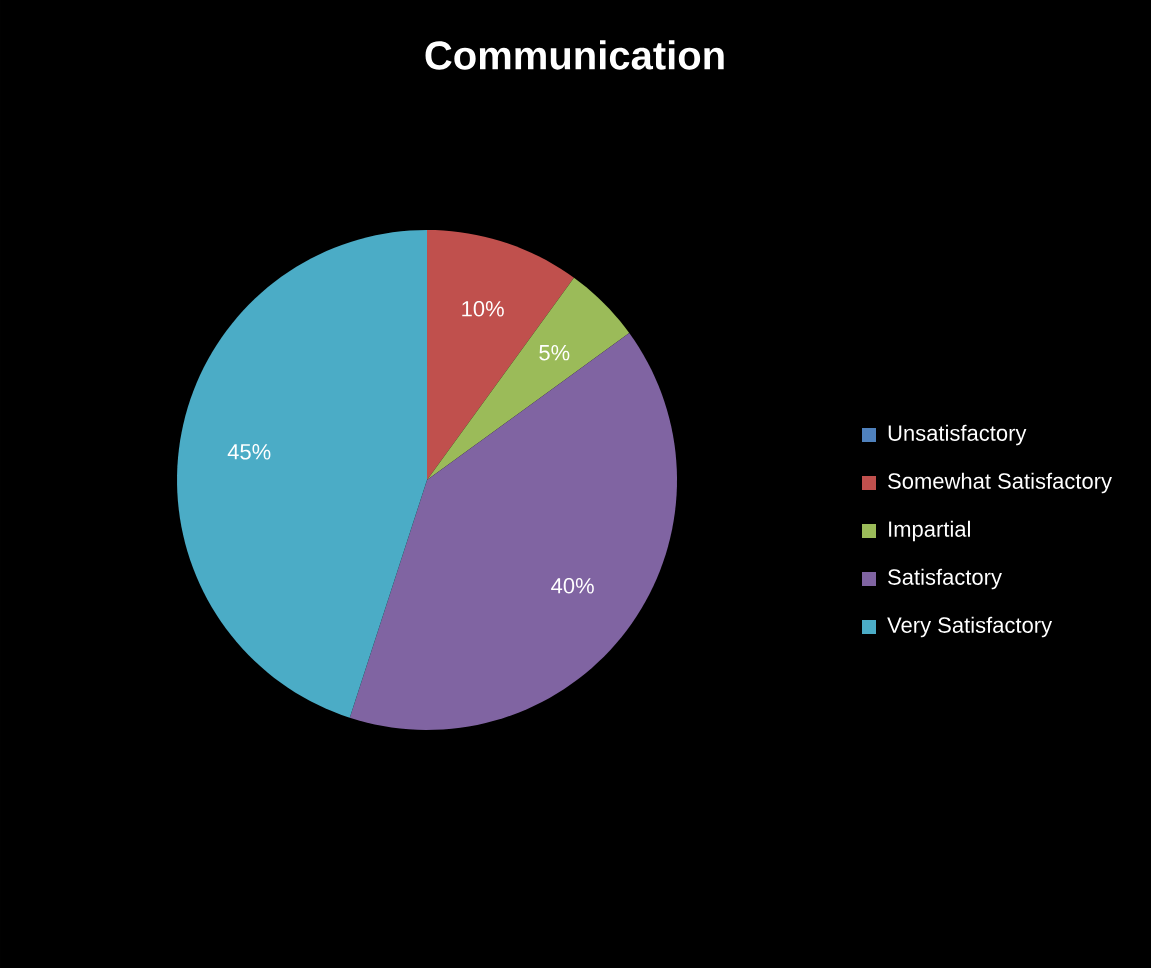  I want to click on legend-label: Somewhat Satisfactory, so click(1000, 483).